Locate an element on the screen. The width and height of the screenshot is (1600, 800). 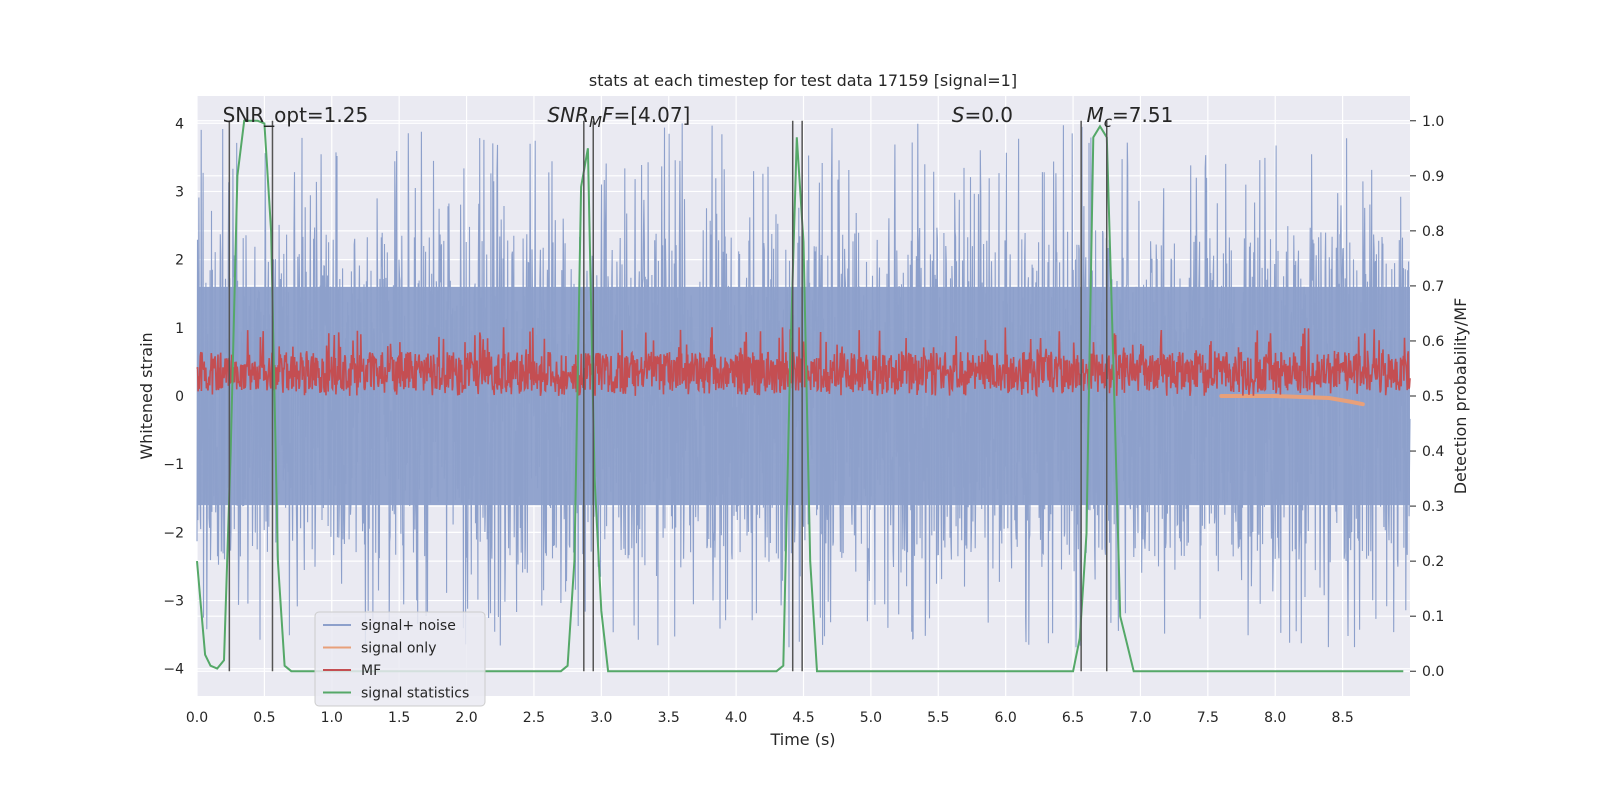
y2-tick-label: 0.9 is located at coordinates (1433, 177).